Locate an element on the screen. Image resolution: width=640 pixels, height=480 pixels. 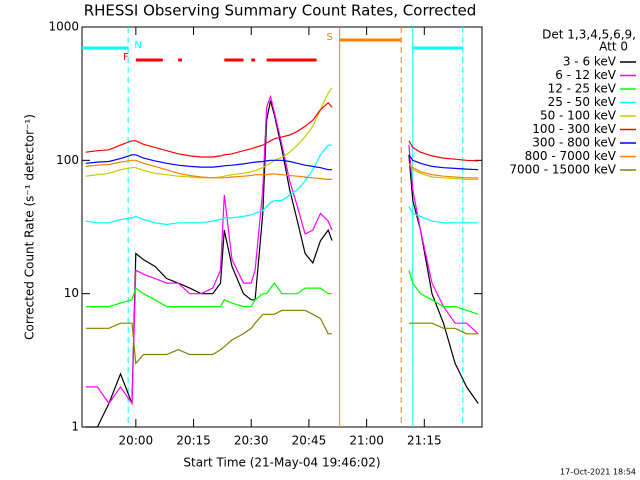
footer: 17-Oct-2021 18:54 is located at coordinates (598, 472).